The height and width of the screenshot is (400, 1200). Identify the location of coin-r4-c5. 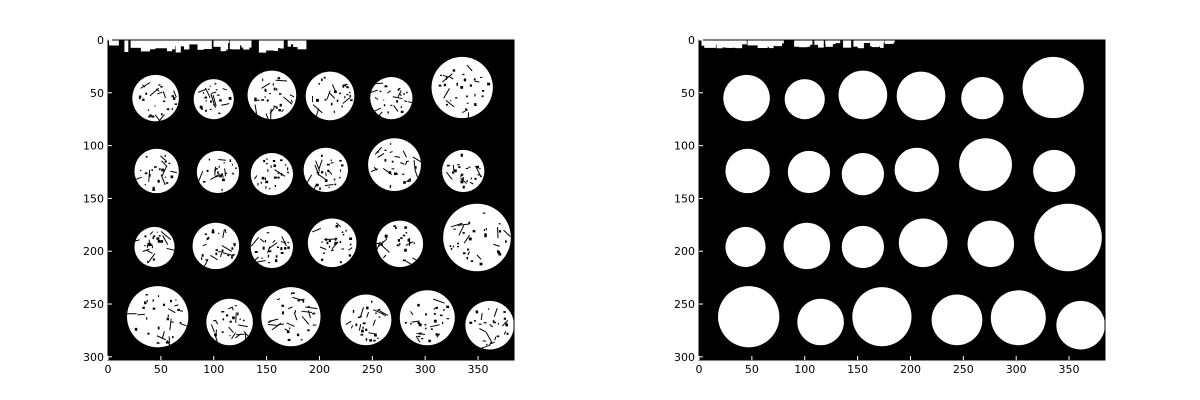
(427, 318).